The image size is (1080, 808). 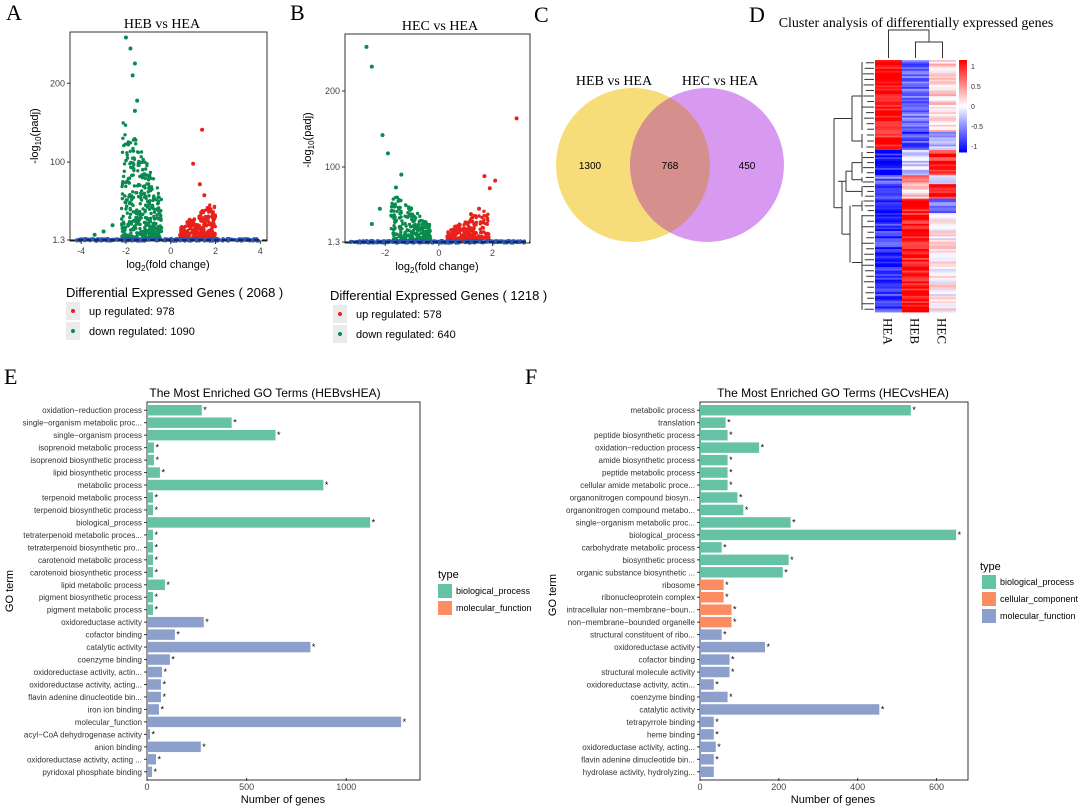 What do you see at coordinates (989, 582) in the screenshot?
I see `legend-key-bp` at bounding box center [989, 582].